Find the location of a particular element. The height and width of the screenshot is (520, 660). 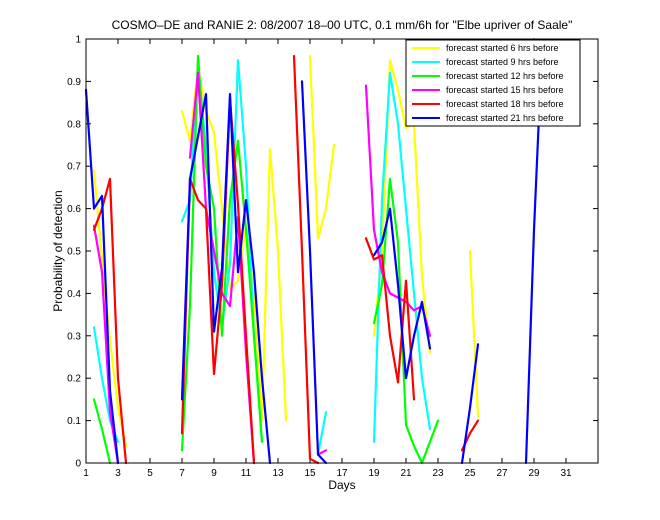

y-axis-label: Probability of detection is located at coordinates (58, 250).